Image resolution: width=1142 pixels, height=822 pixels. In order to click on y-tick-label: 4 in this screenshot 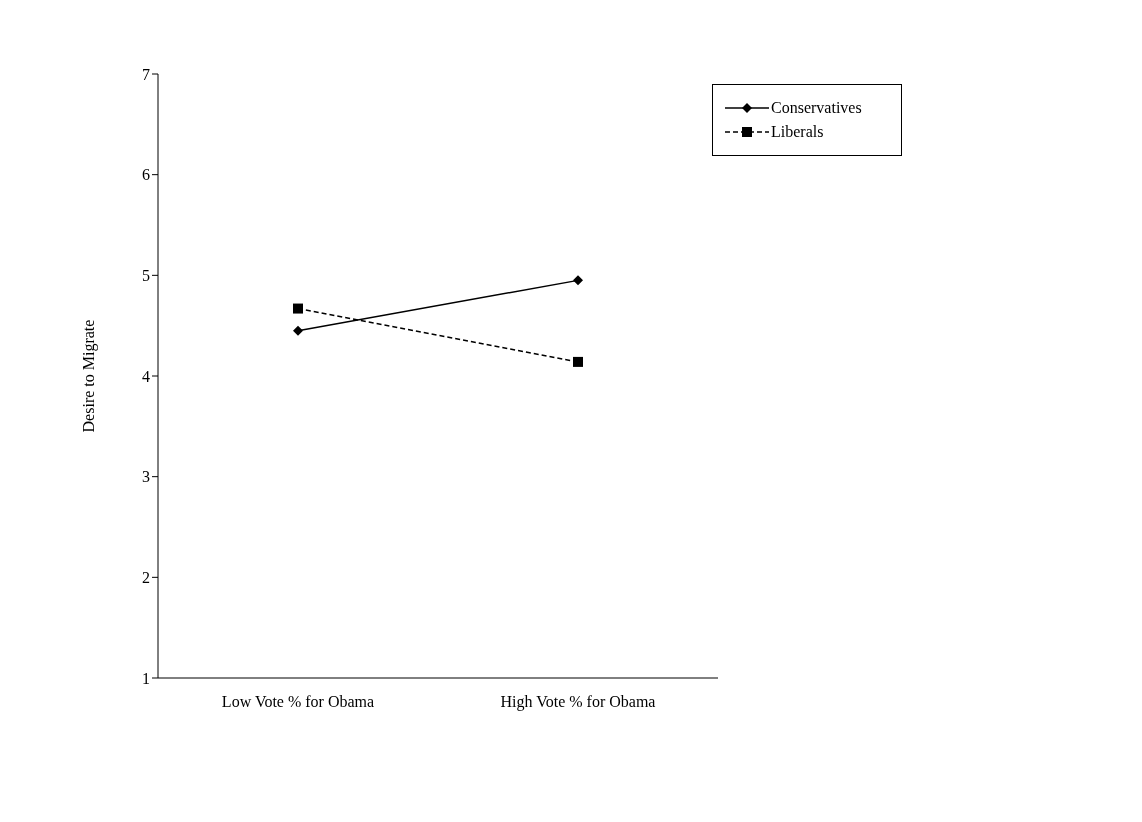, I will do `click(146, 376)`.